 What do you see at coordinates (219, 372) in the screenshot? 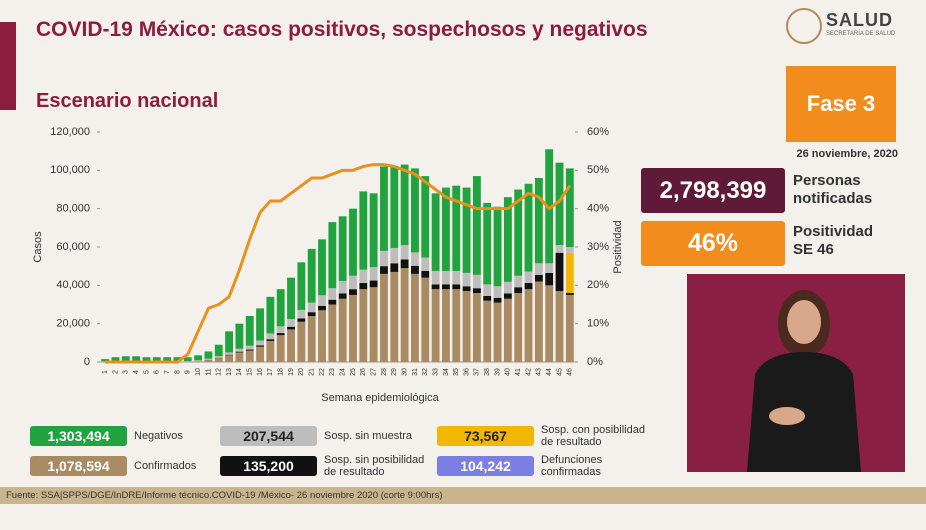
I see `x-tick-label: 12` at bounding box center [219, 372].